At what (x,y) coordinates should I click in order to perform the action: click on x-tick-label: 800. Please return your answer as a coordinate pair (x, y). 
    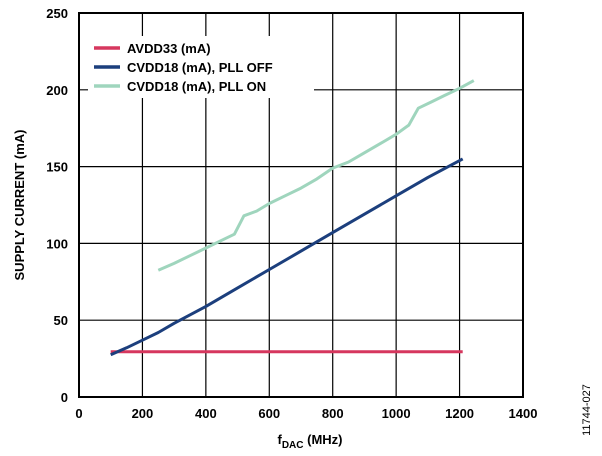
    Looking at the image, I should click on (333, 413).